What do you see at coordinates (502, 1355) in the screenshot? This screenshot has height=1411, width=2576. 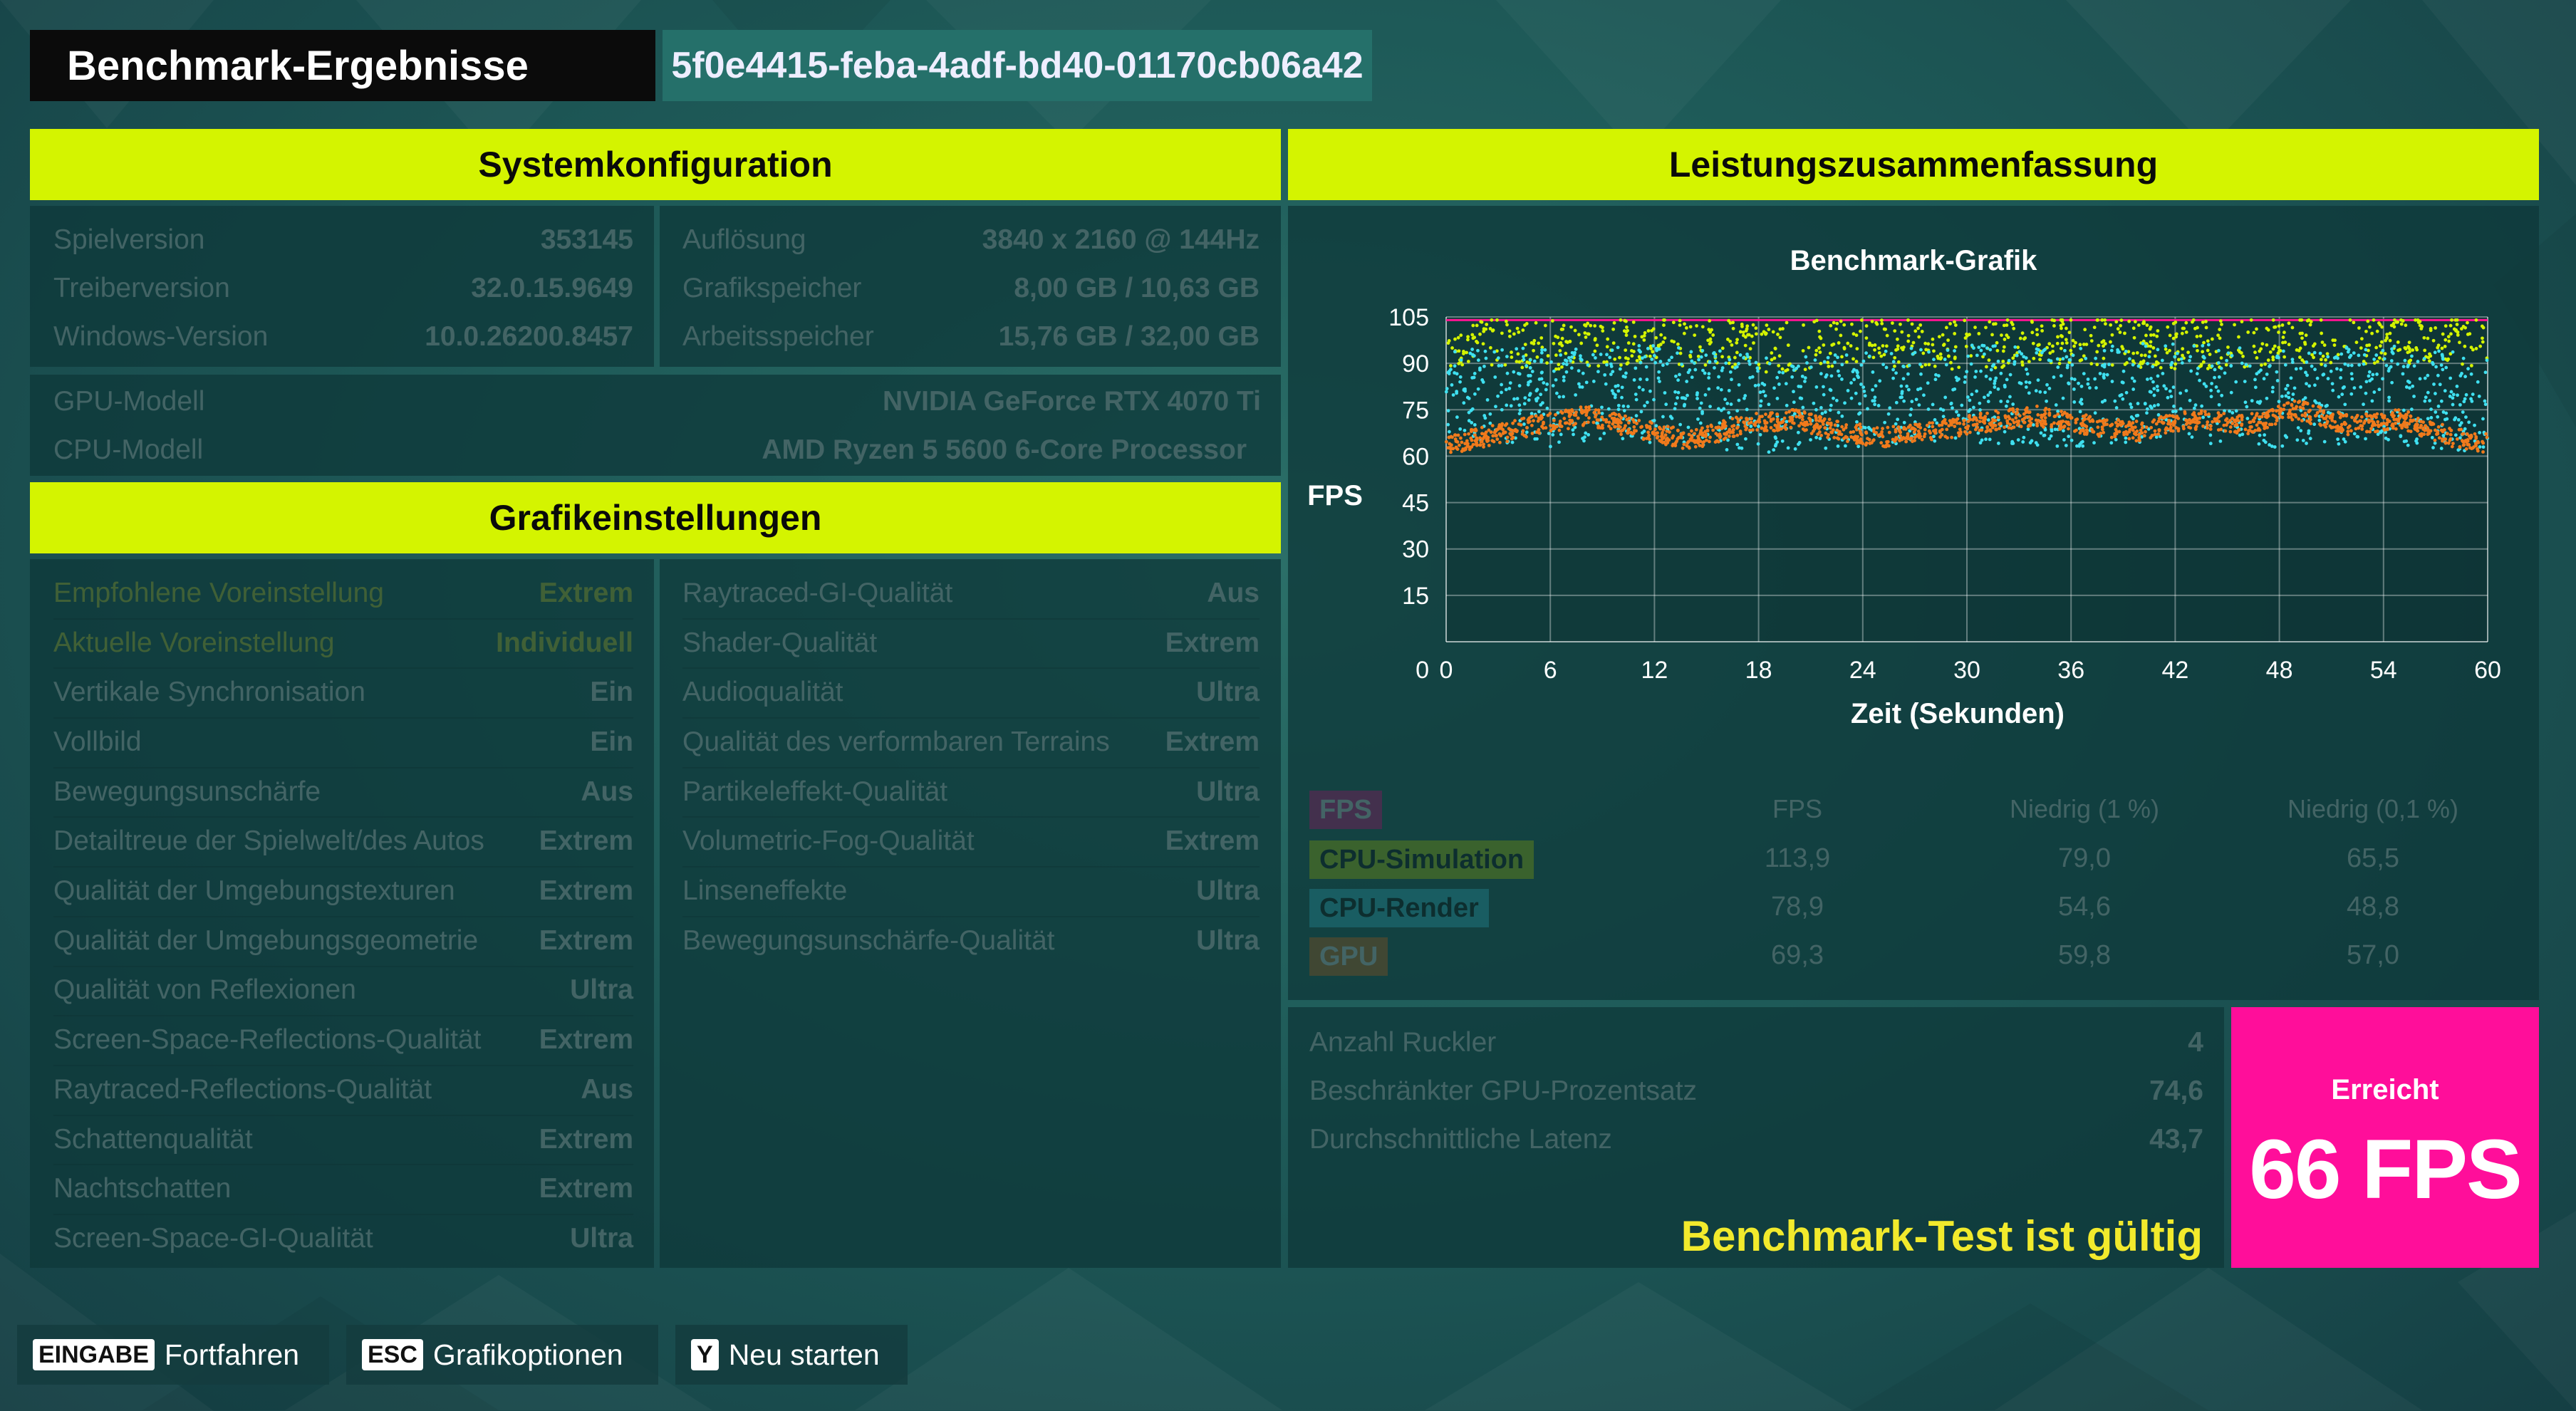 I see `graphics-options-button: ESC Grafikoptionen` at bounding box center [502, 1355].